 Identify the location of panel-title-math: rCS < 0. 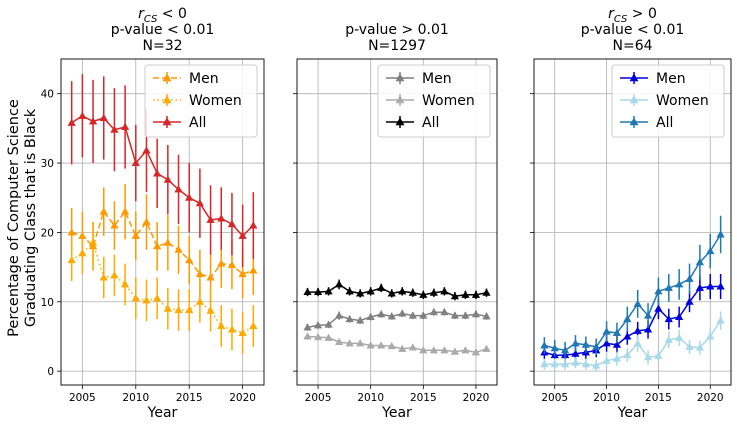
(162, 15).